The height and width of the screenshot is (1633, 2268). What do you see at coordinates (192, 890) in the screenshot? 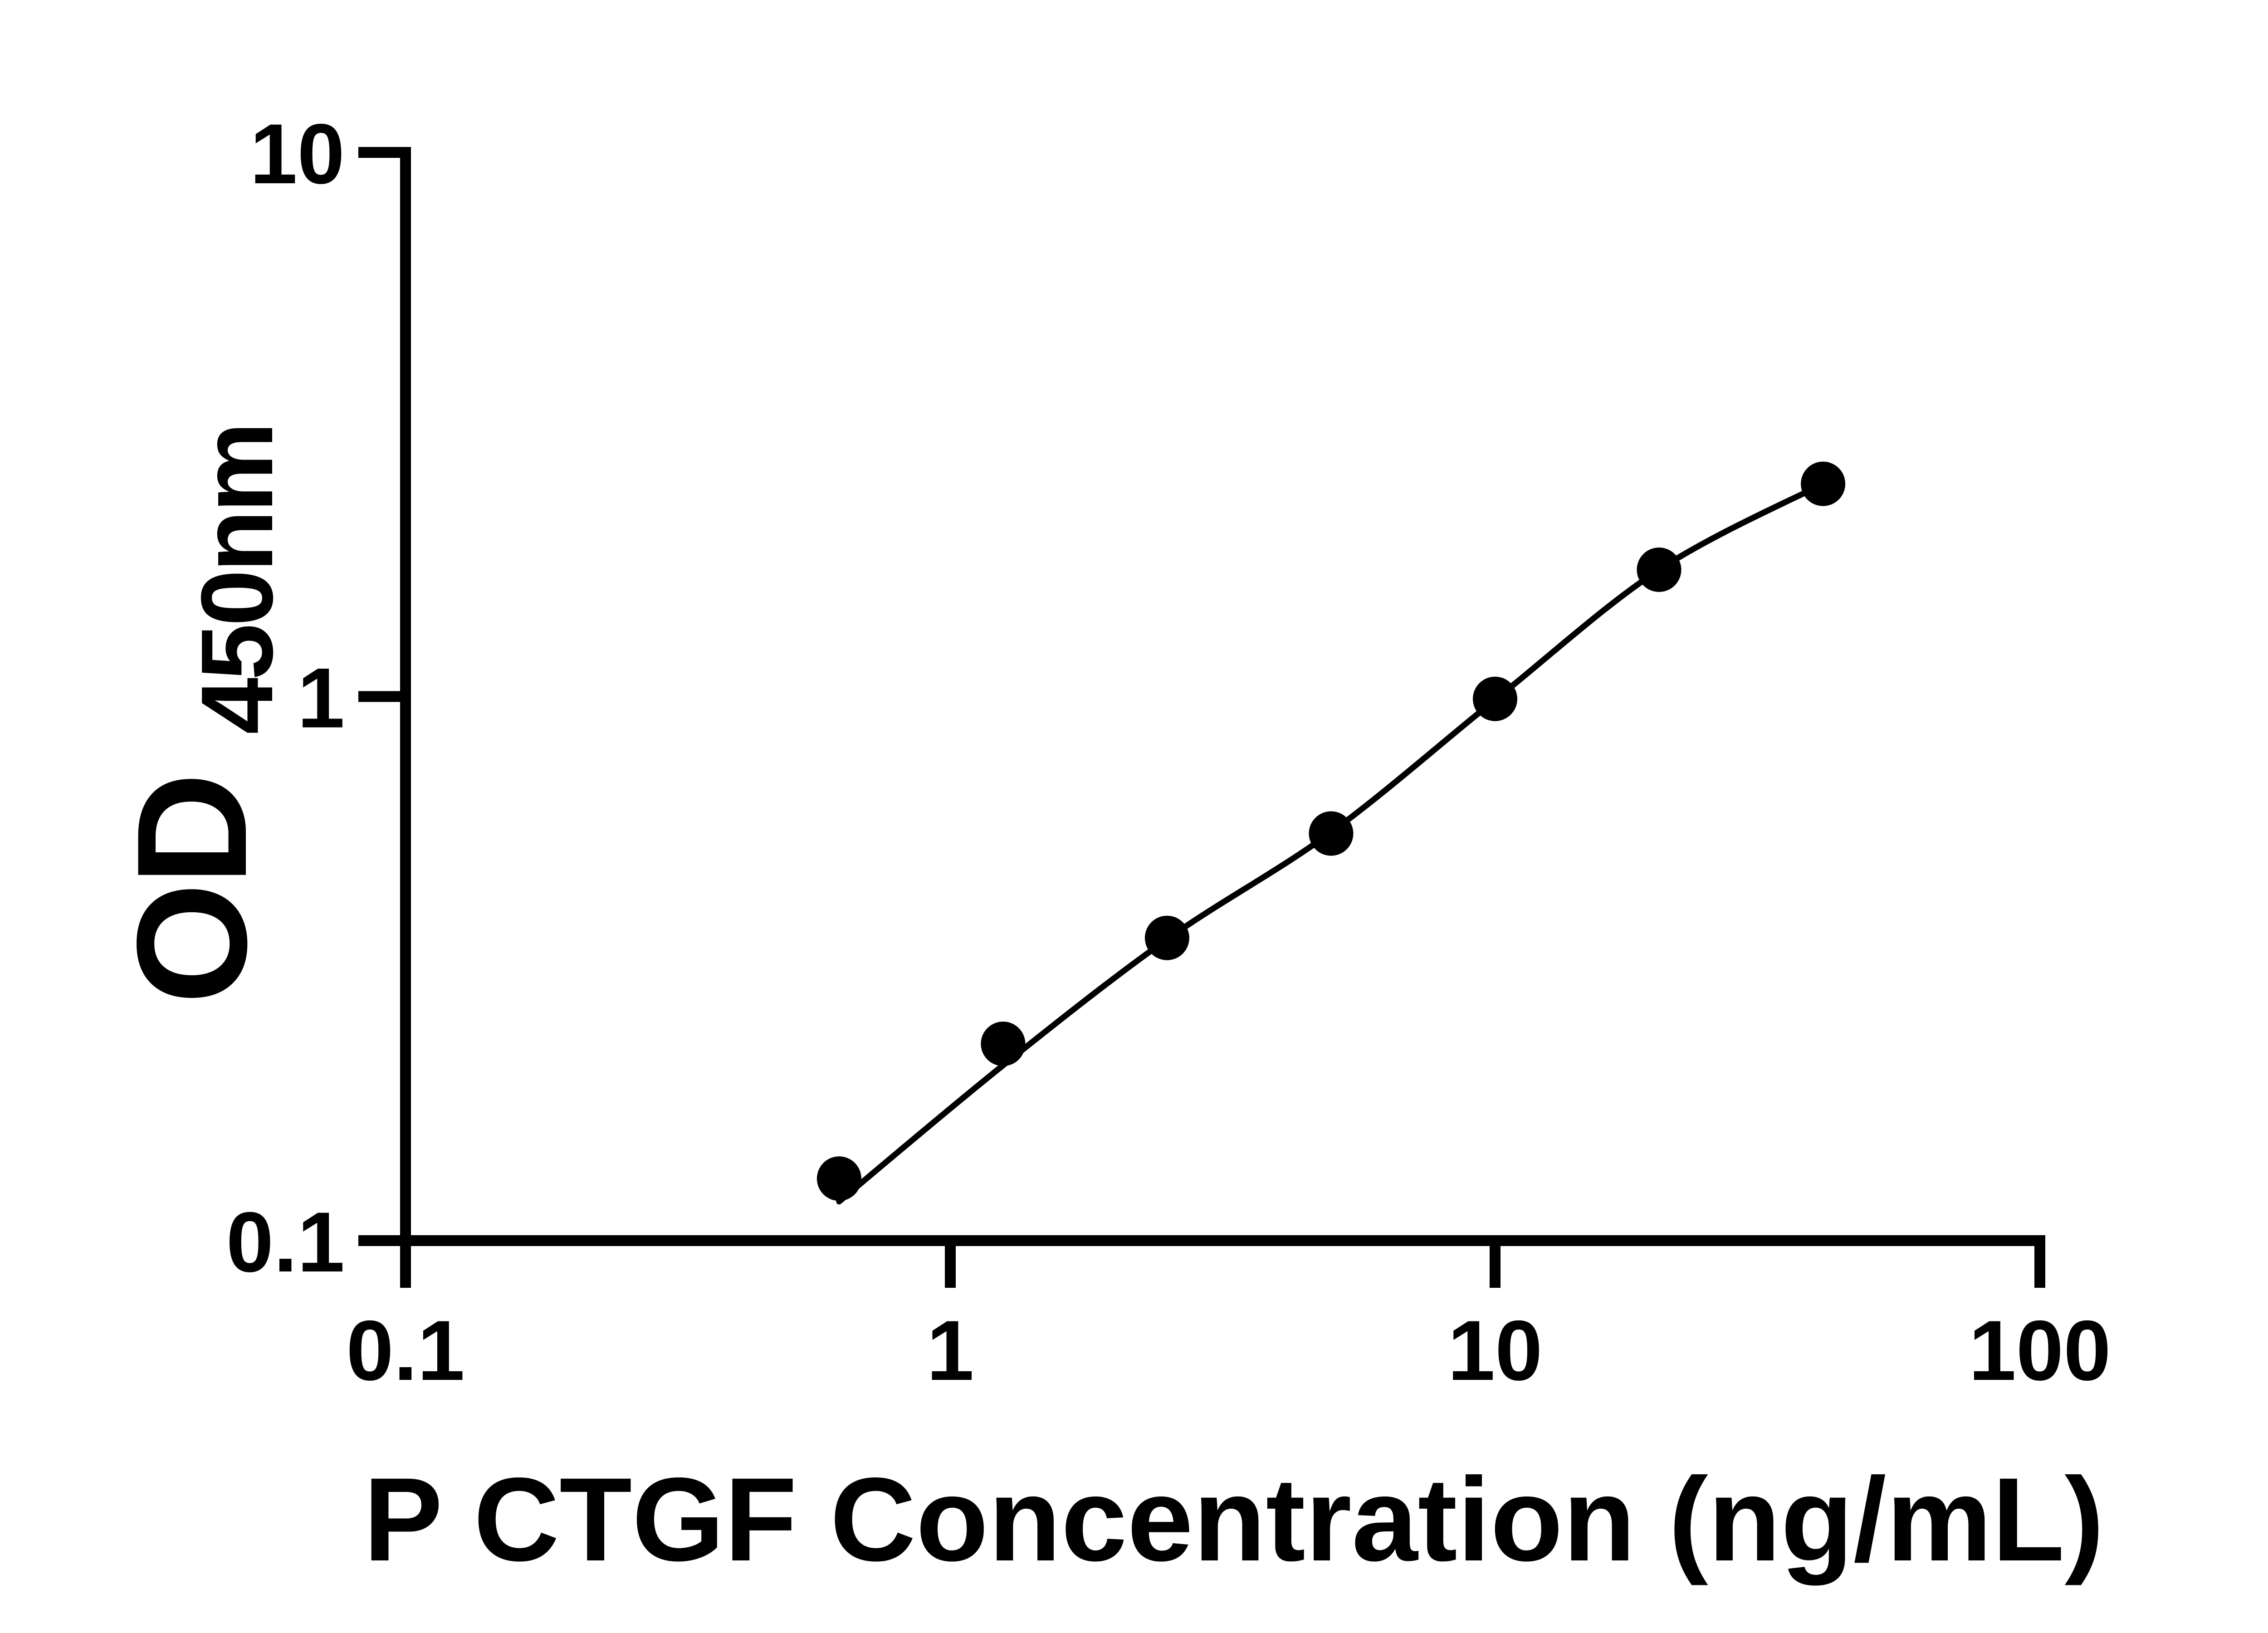
I see `y-axis-title-main: OD` at bounding box center [192, 890].